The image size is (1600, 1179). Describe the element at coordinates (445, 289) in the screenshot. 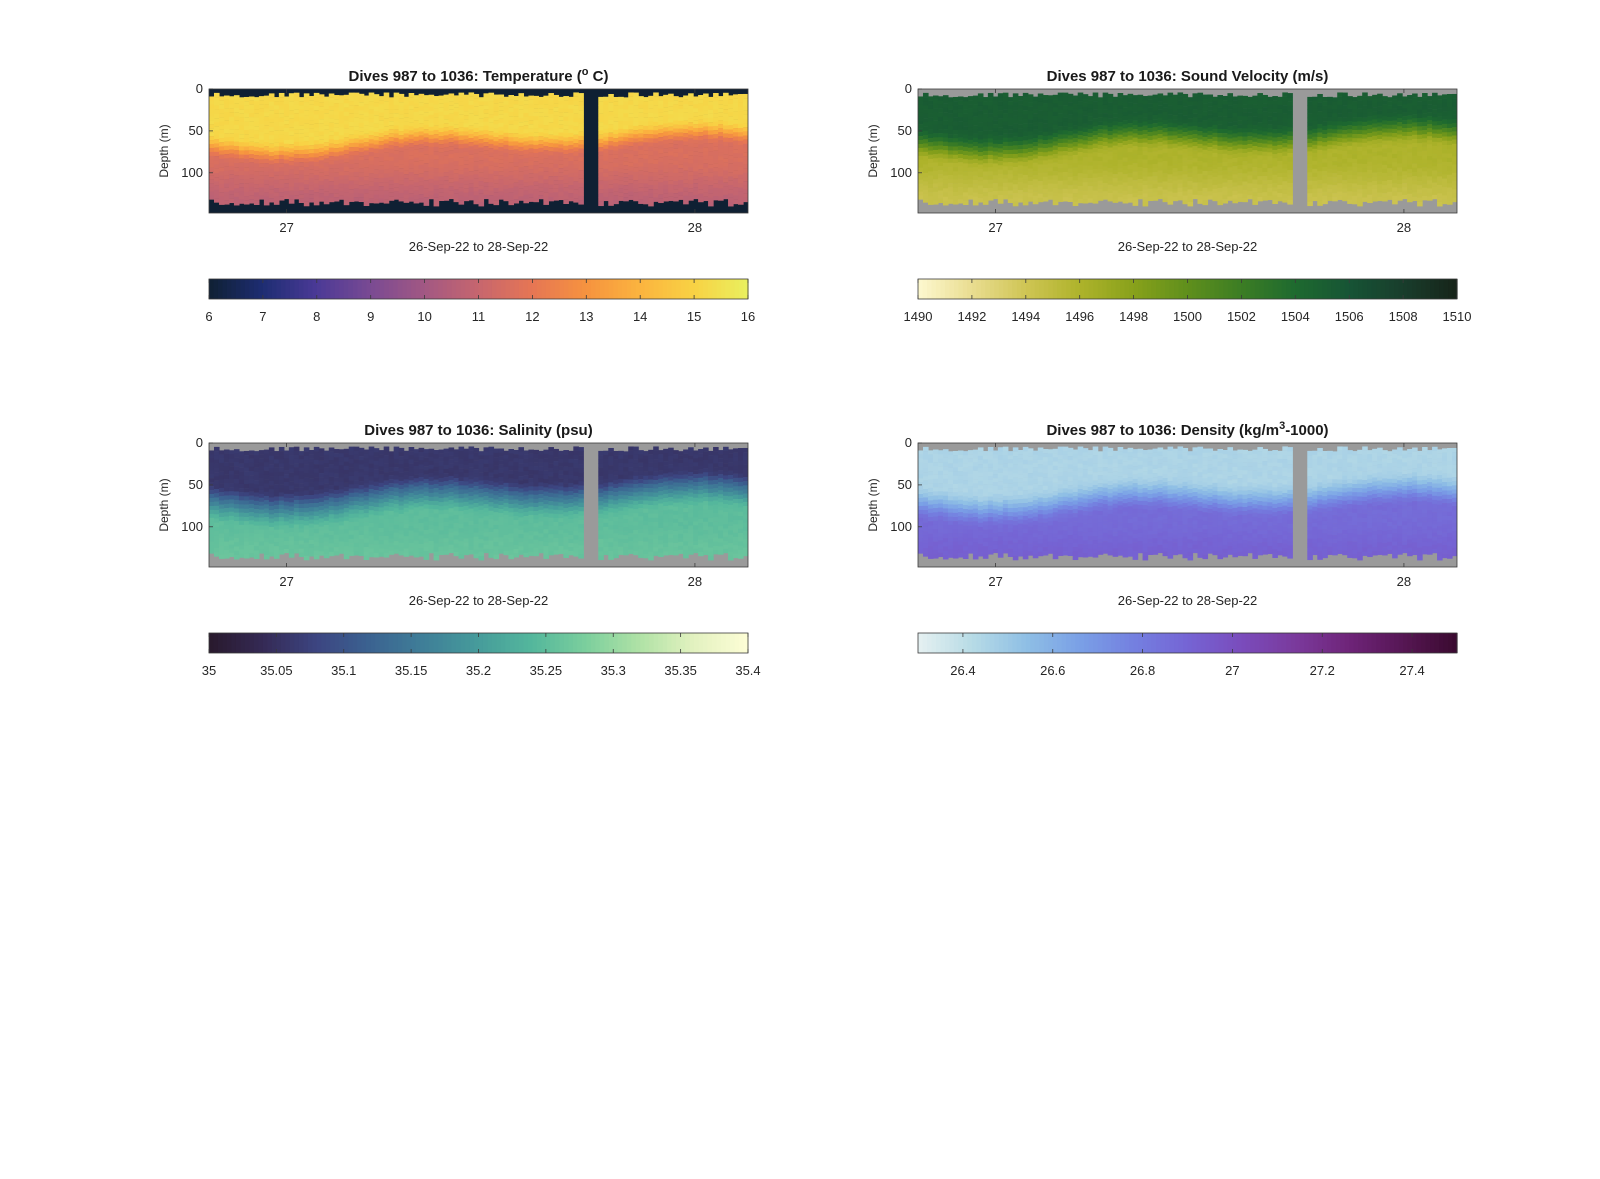

I see `colorbar-segment` at that location.